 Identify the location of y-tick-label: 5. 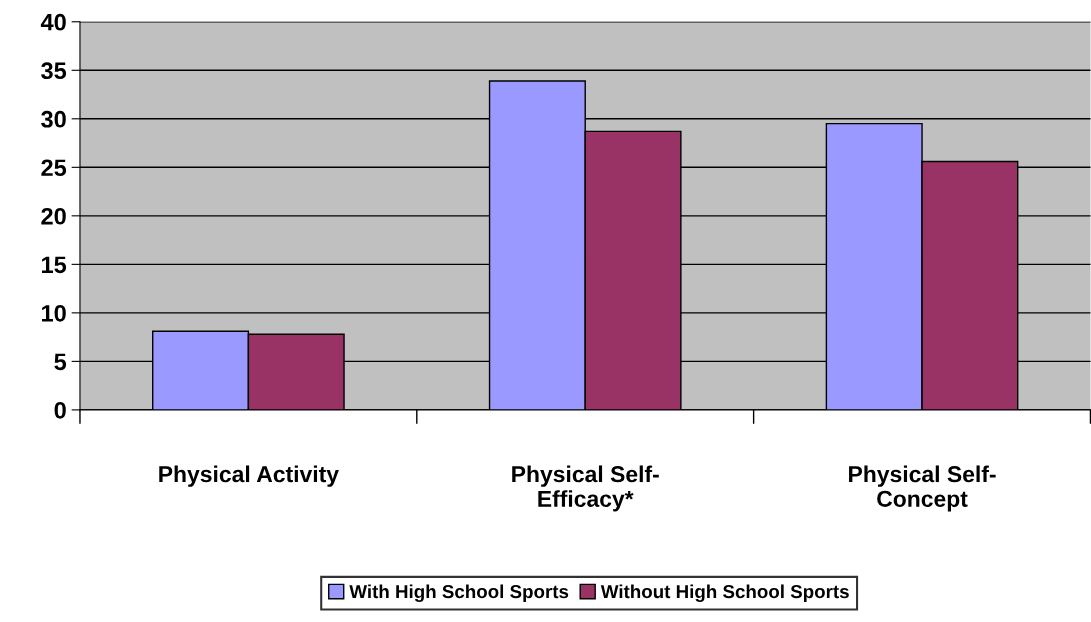
(60, 362).